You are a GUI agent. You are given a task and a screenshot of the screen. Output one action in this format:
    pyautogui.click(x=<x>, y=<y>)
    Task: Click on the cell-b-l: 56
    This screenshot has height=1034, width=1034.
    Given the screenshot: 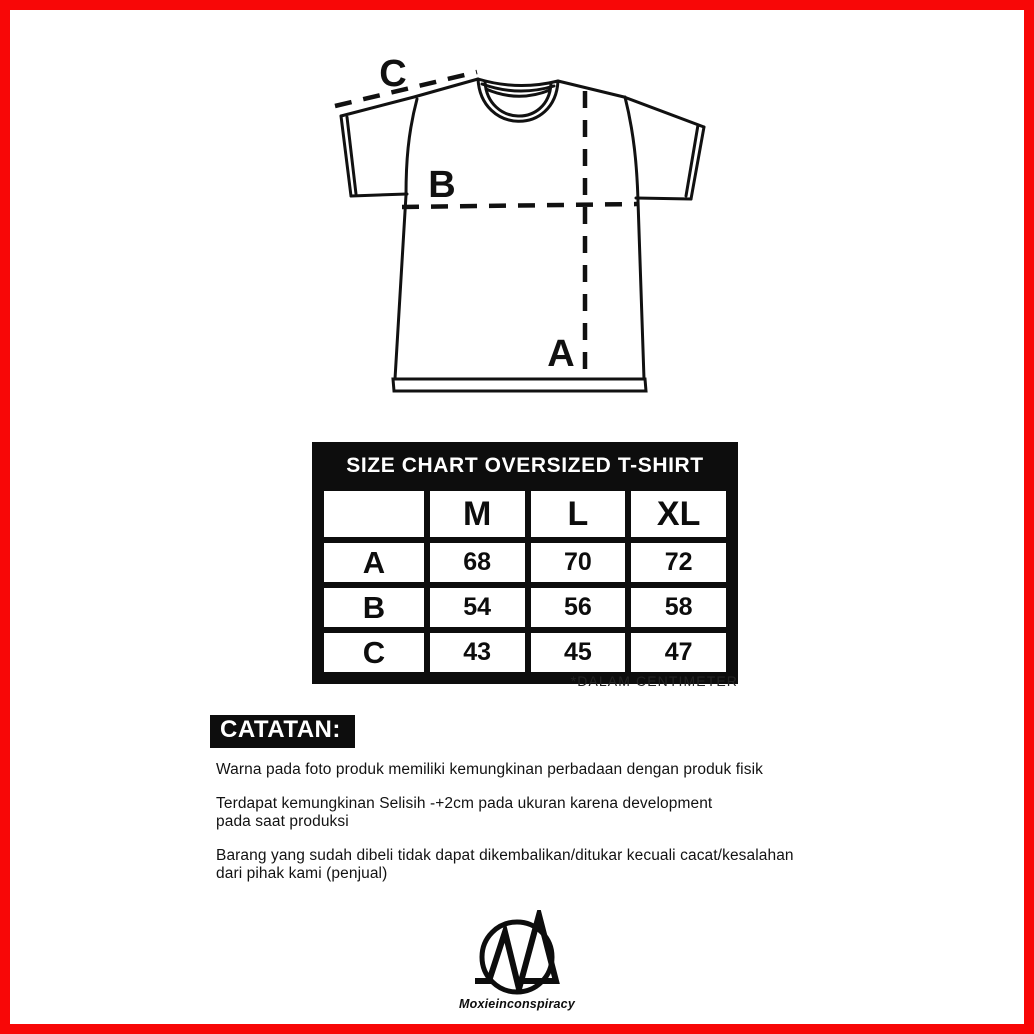 What is the action you would take?
    pyautogui.click(x=578, y=607)
    